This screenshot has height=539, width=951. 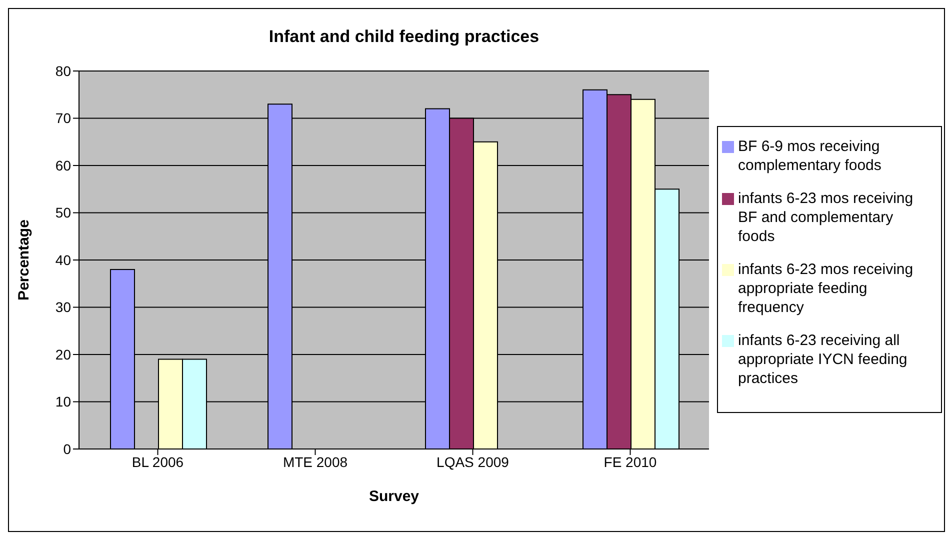 I want to click on x-tick-label: MTE 2008, so click(x=315, y=462).